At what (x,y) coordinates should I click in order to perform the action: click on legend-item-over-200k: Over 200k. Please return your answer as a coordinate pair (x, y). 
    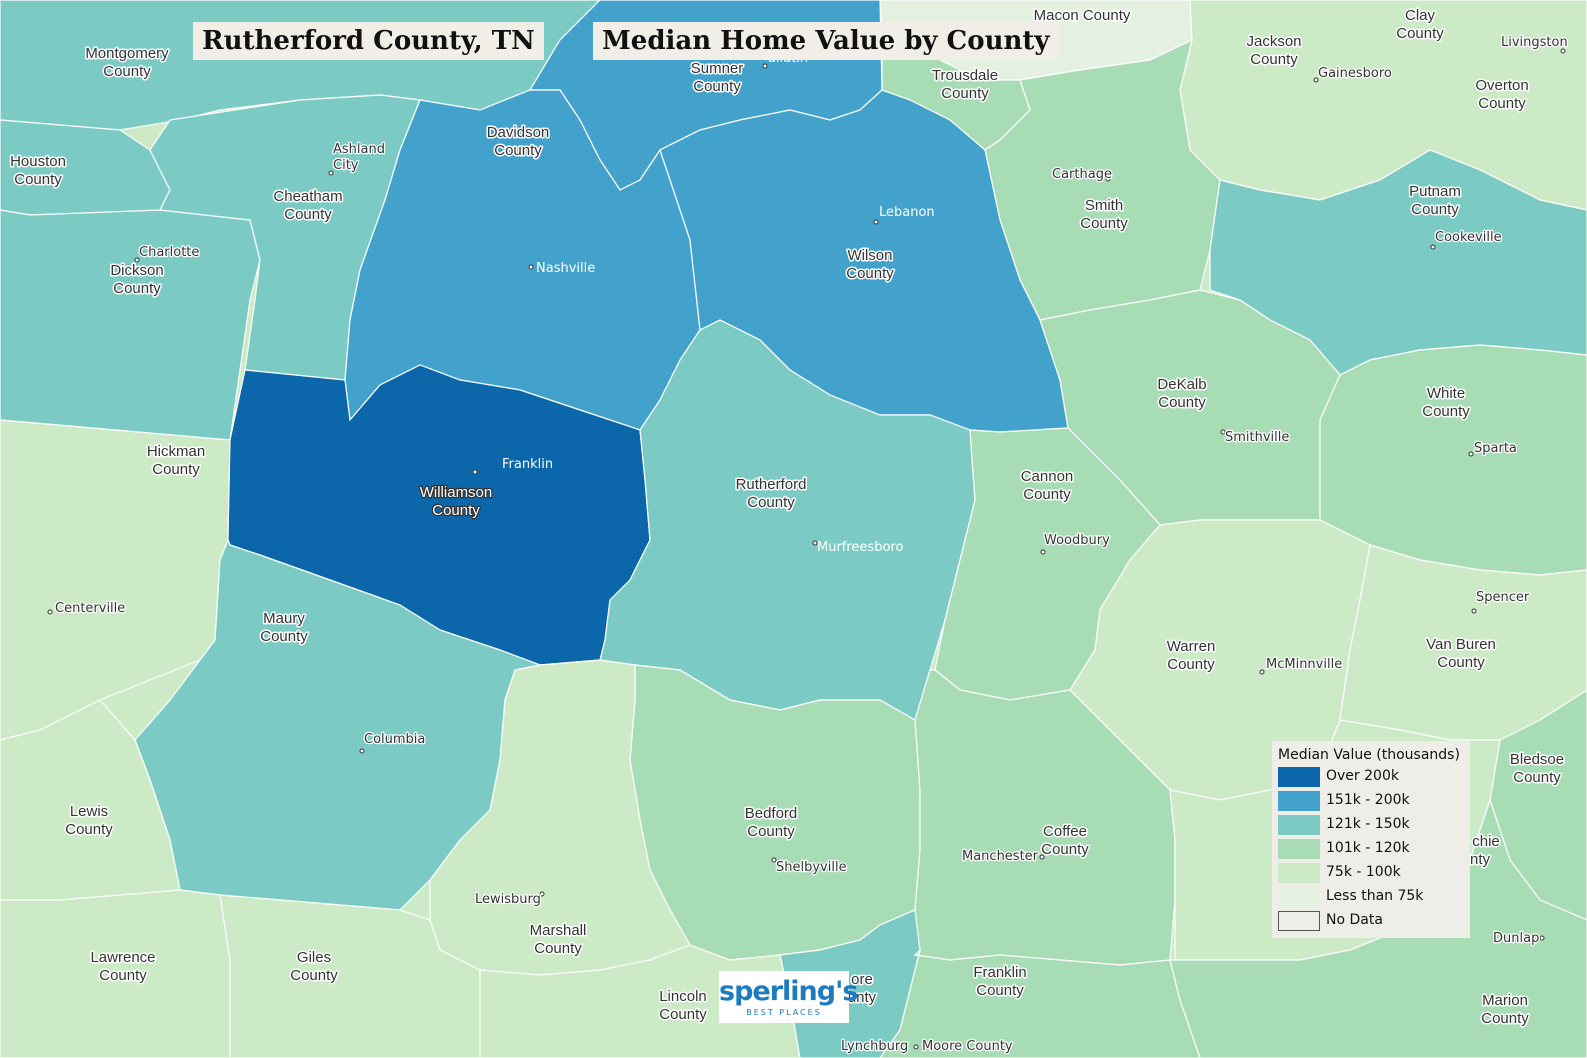
    Looking at the image, I should click on (1373, 777).